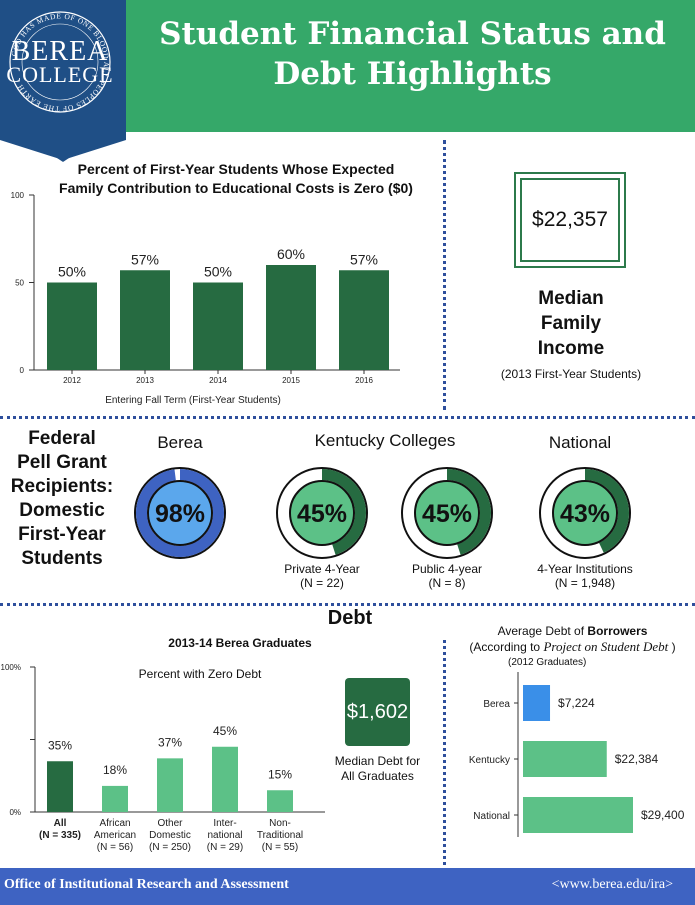  Describe the element at coordinates (280, 823) in the screenshot. I see `zero-debt-category-label: Non-` at that location.